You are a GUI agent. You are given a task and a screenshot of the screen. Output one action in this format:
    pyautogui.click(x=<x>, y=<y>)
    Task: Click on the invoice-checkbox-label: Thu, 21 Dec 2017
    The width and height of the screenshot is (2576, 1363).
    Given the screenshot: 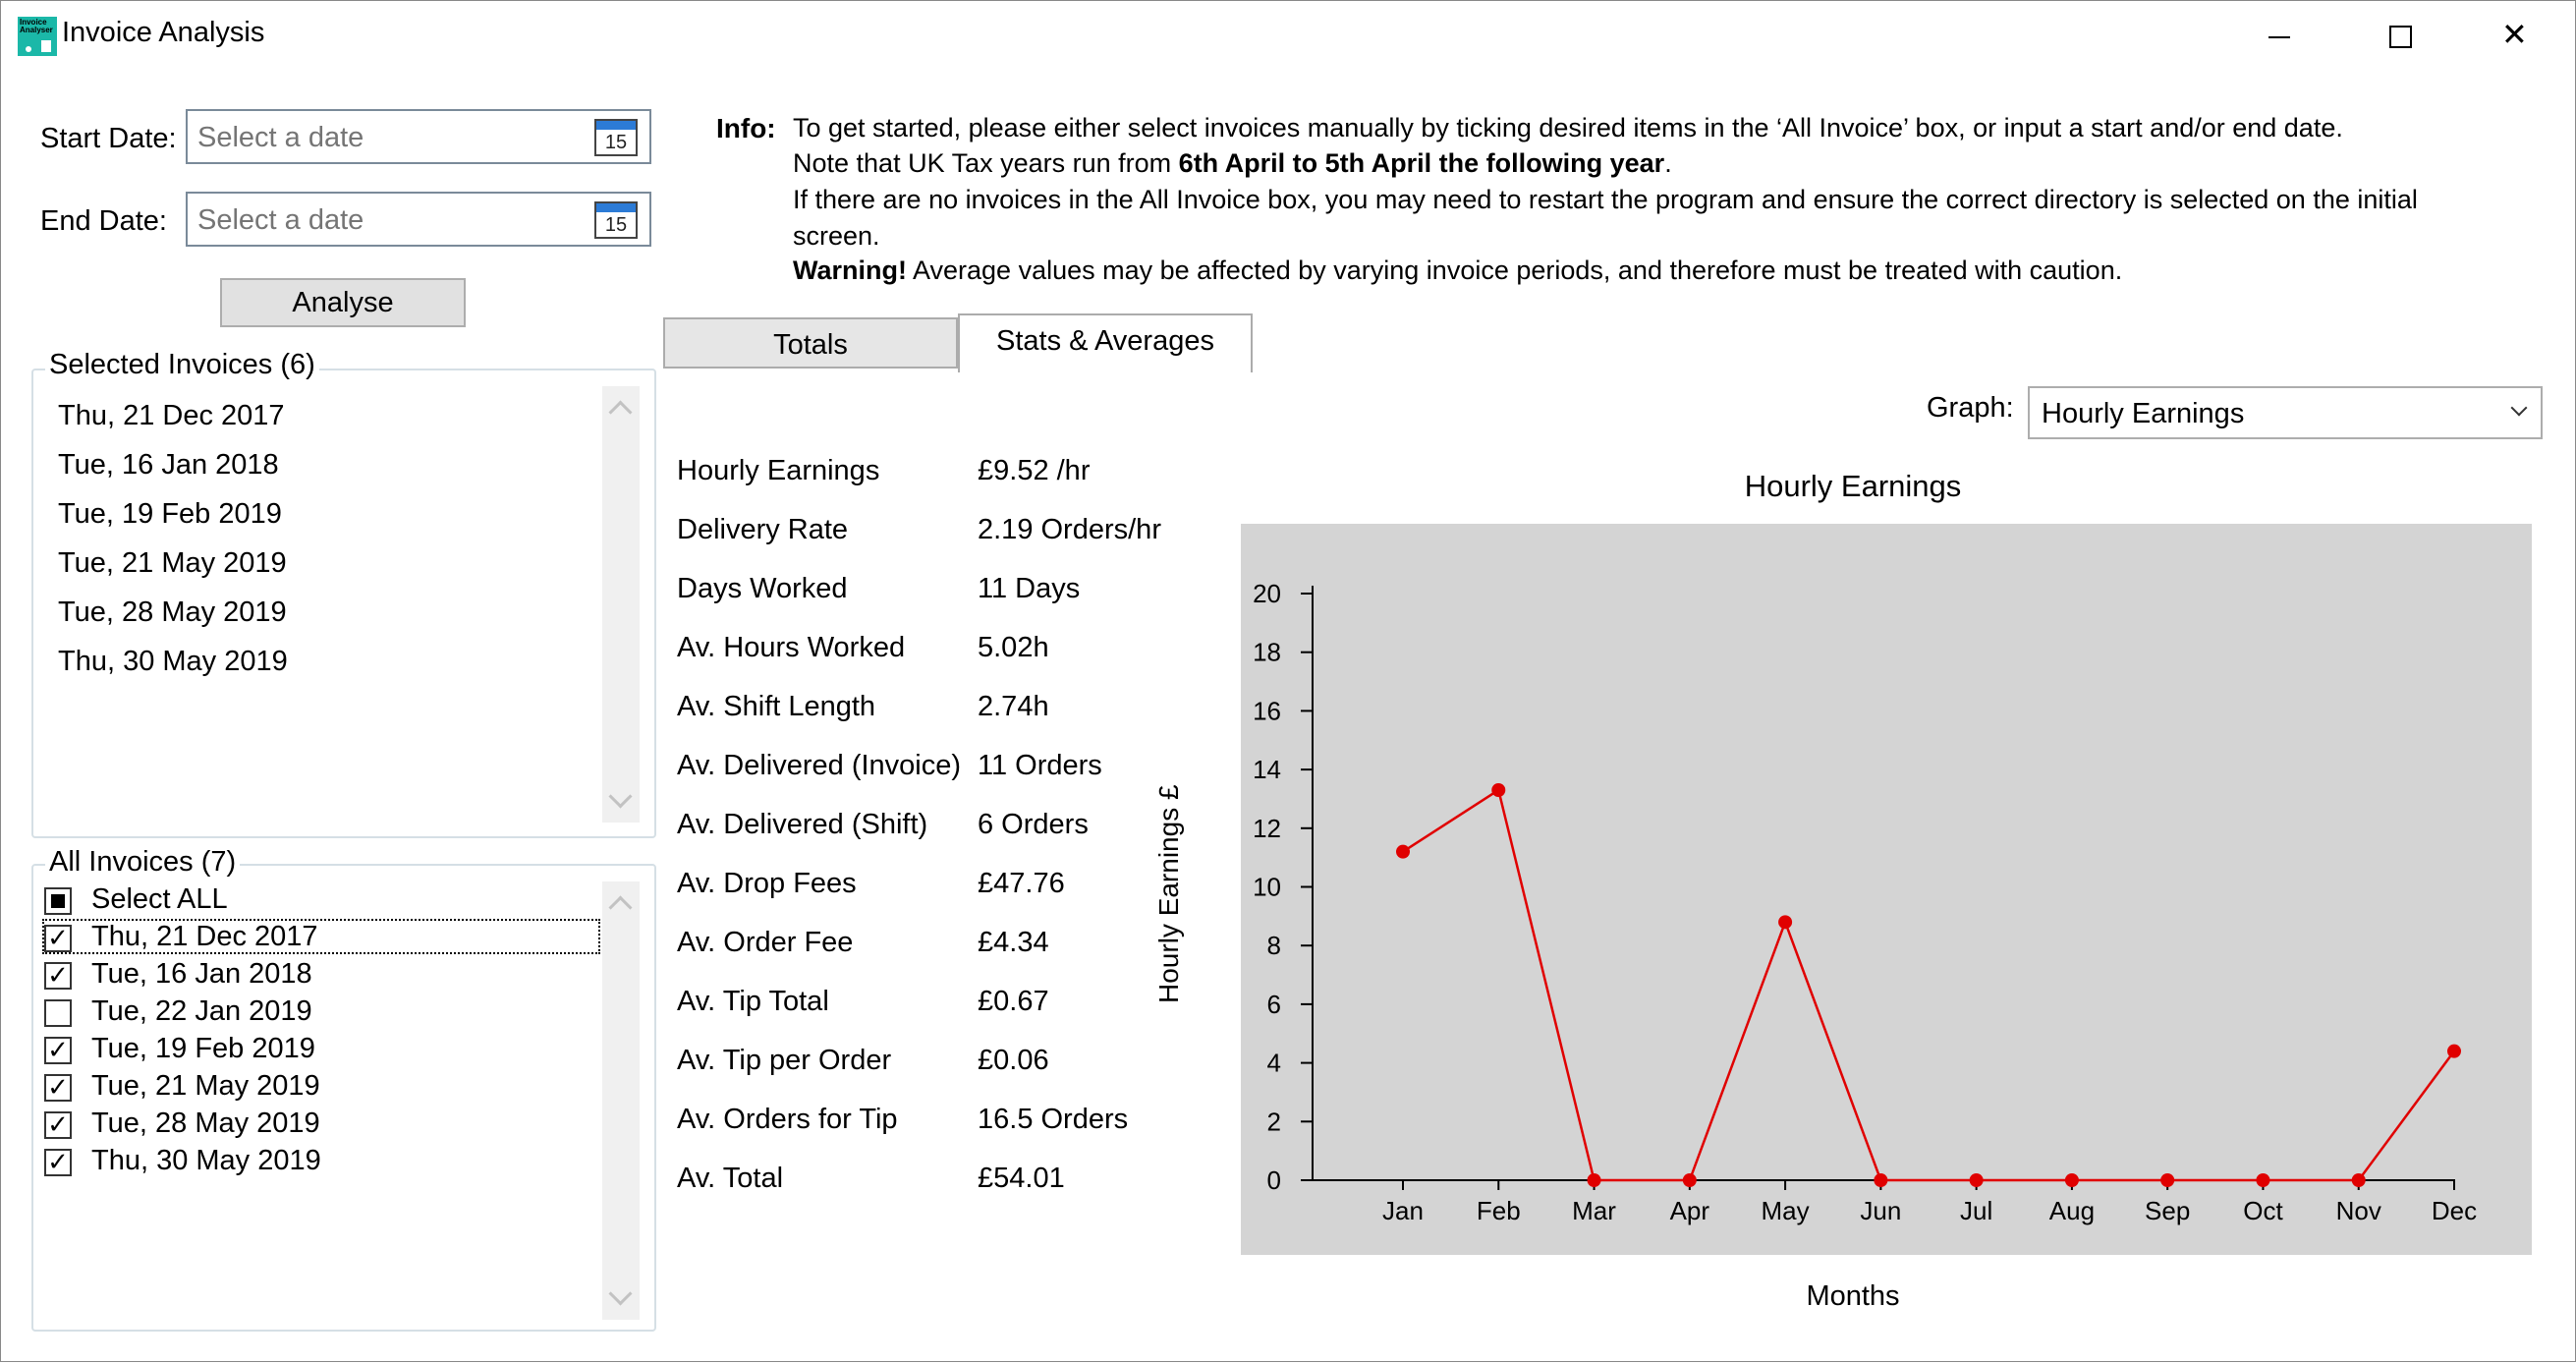 What is the action you would take?
    pyautogui.click(x=204, y=936)
    